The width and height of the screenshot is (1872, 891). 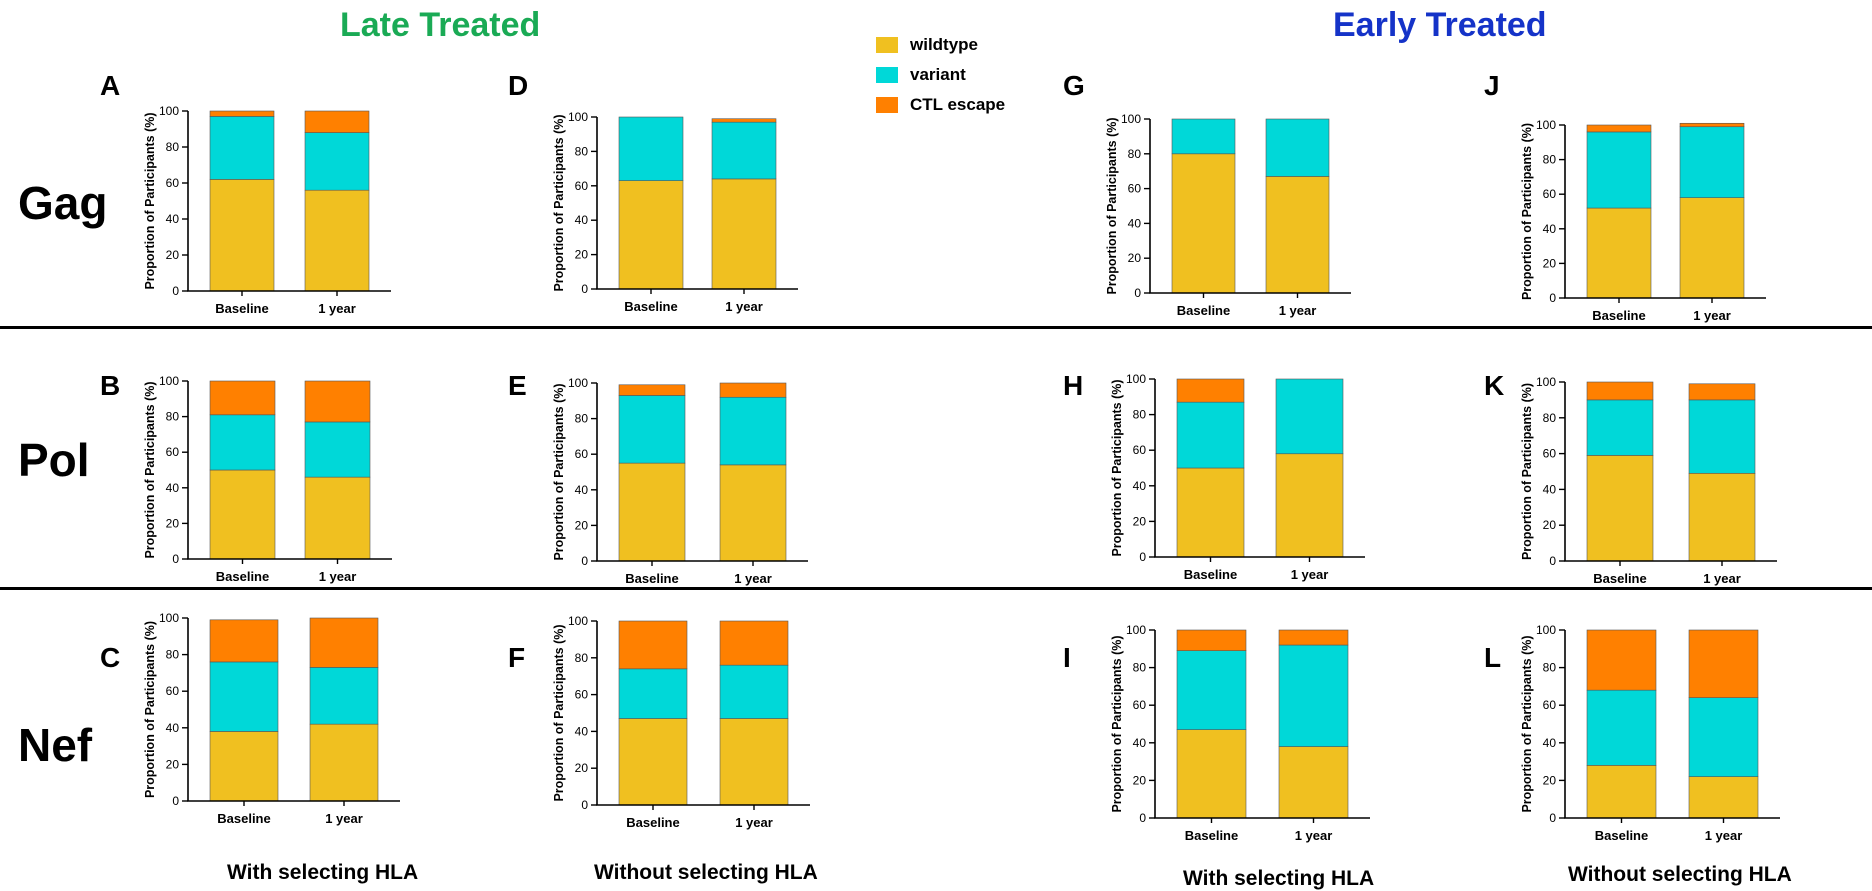 What do you see at coordinates (1494, 385) in the screenshot?
I see `panel-letter-k: K` at bounding box center [1494, 385].